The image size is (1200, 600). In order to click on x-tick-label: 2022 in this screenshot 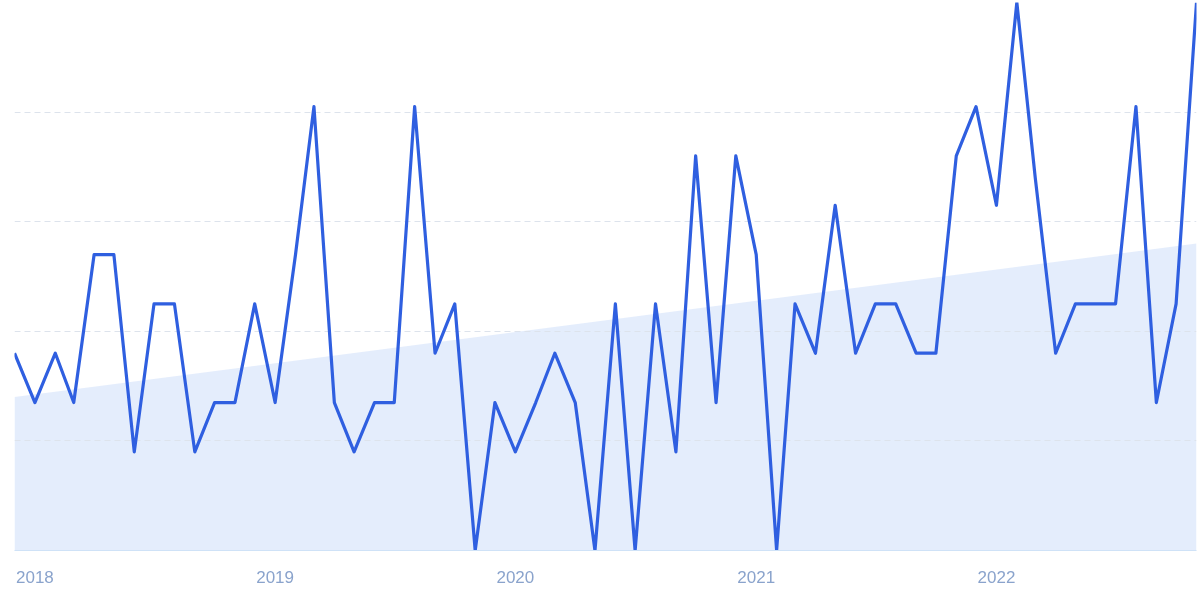, I will do `click(996, 577)`.